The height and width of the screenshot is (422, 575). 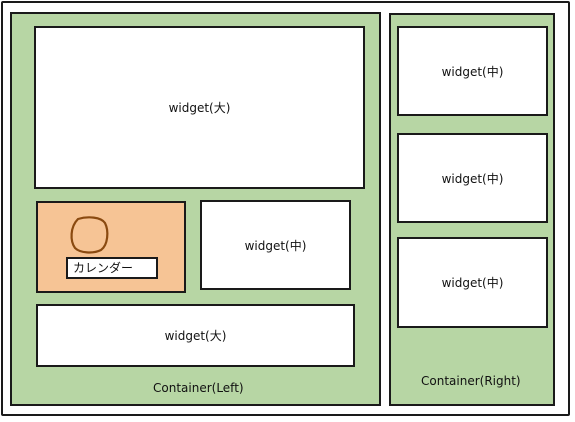 I want to click on widget-large-top-label: widget(大), so click(x=199, y=108).